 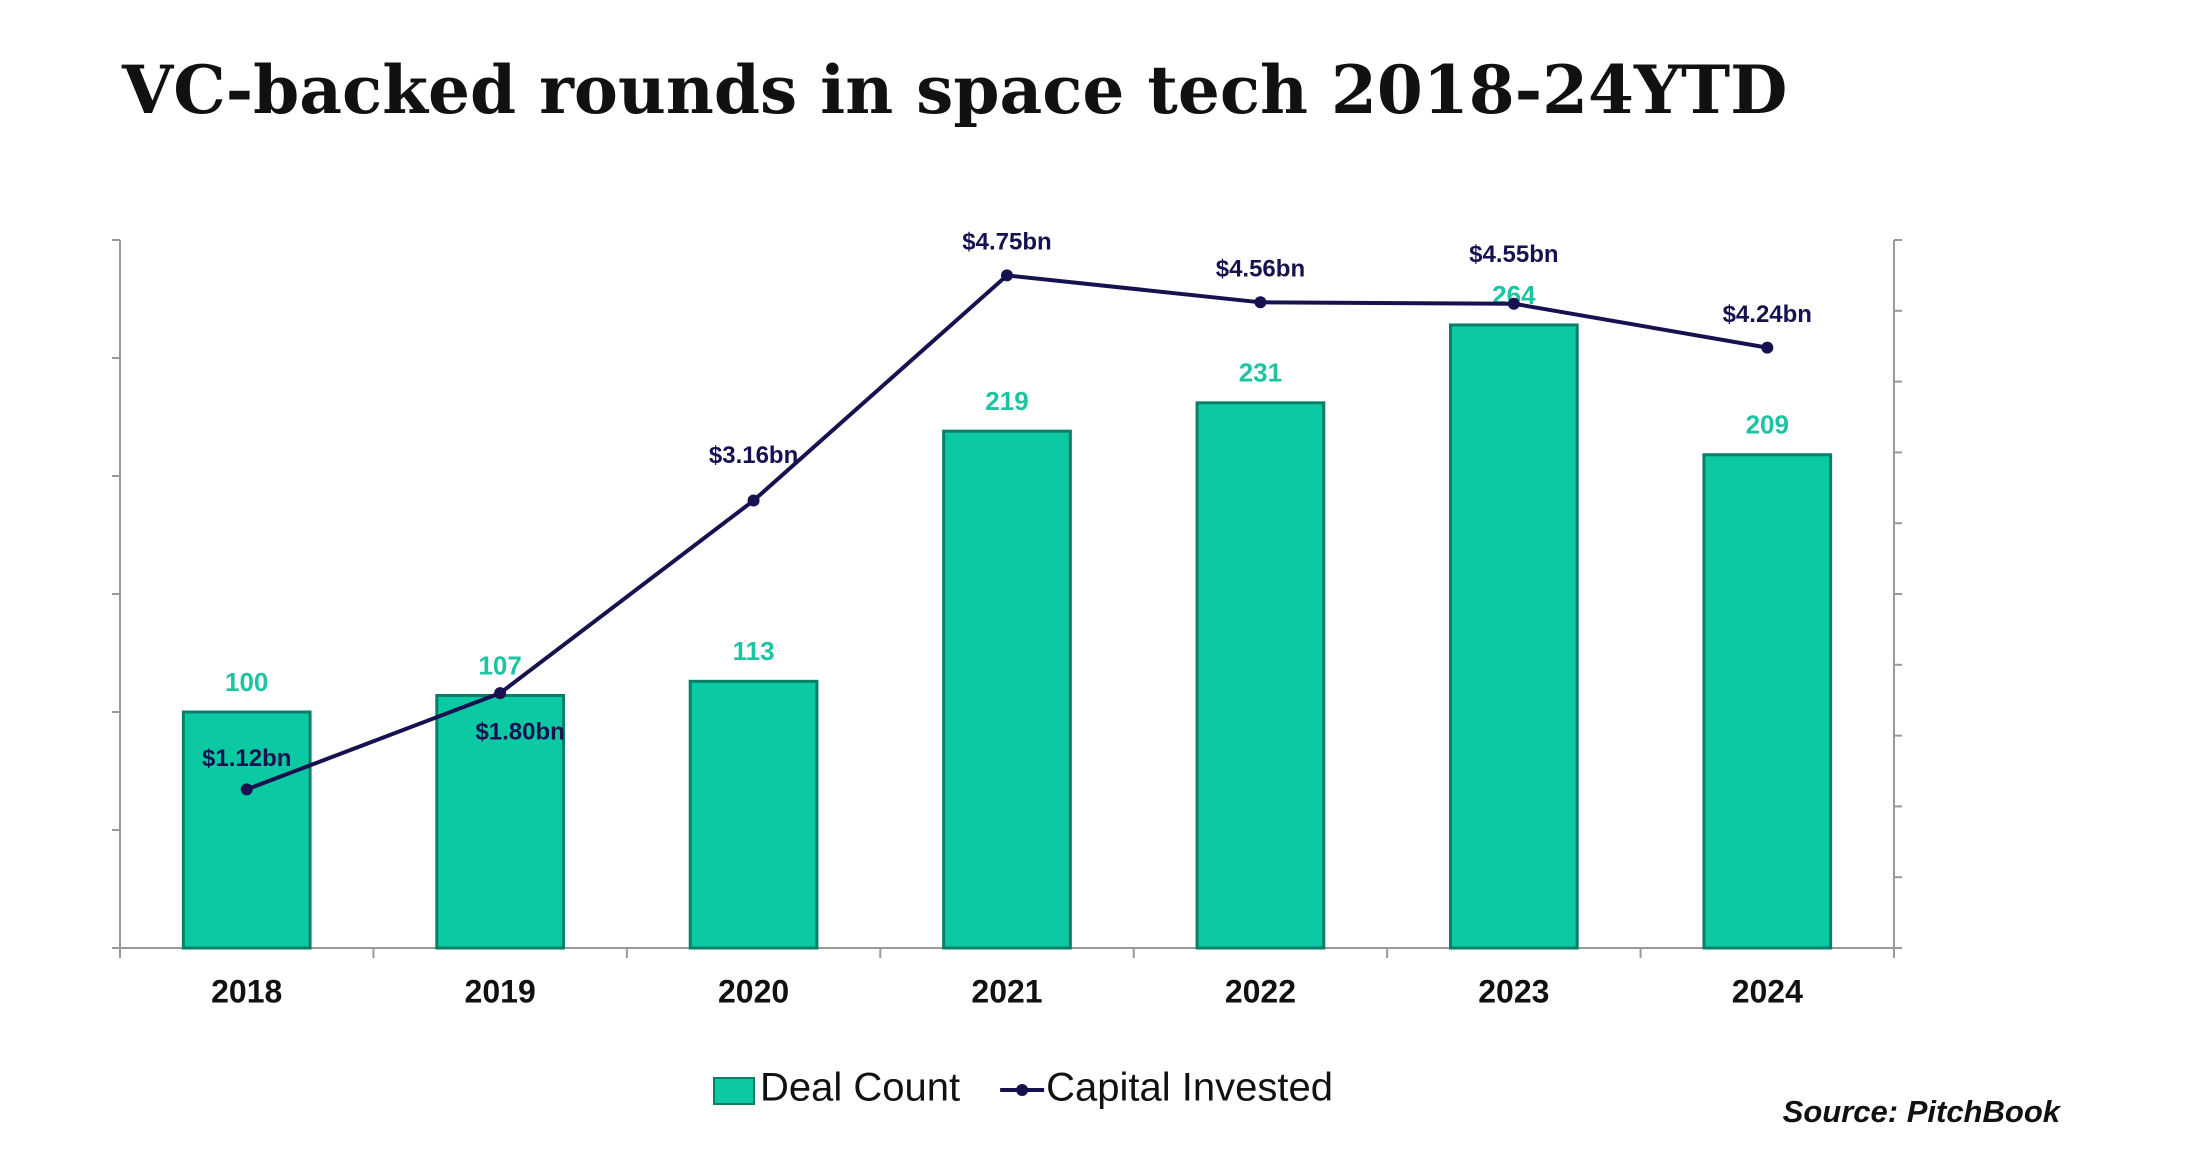 I want to click on bar-label: 231, so click(x=1260, y=373).